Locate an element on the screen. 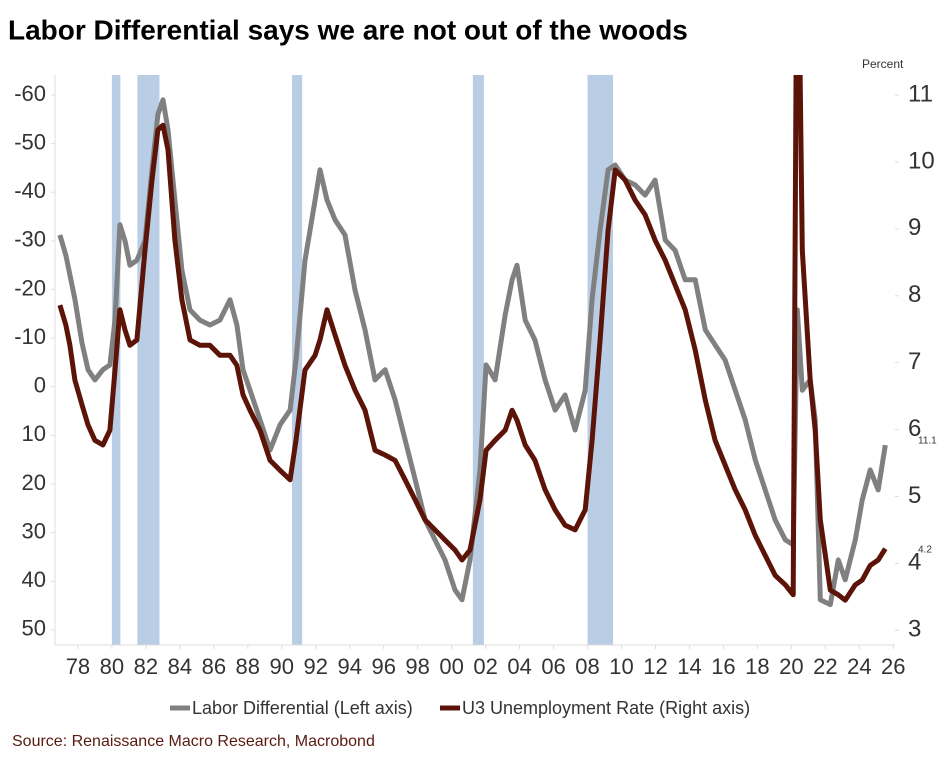 The width and height of the screenshot is (952, 763). x-tick-label: 94 is located at coordinates (349, 666).